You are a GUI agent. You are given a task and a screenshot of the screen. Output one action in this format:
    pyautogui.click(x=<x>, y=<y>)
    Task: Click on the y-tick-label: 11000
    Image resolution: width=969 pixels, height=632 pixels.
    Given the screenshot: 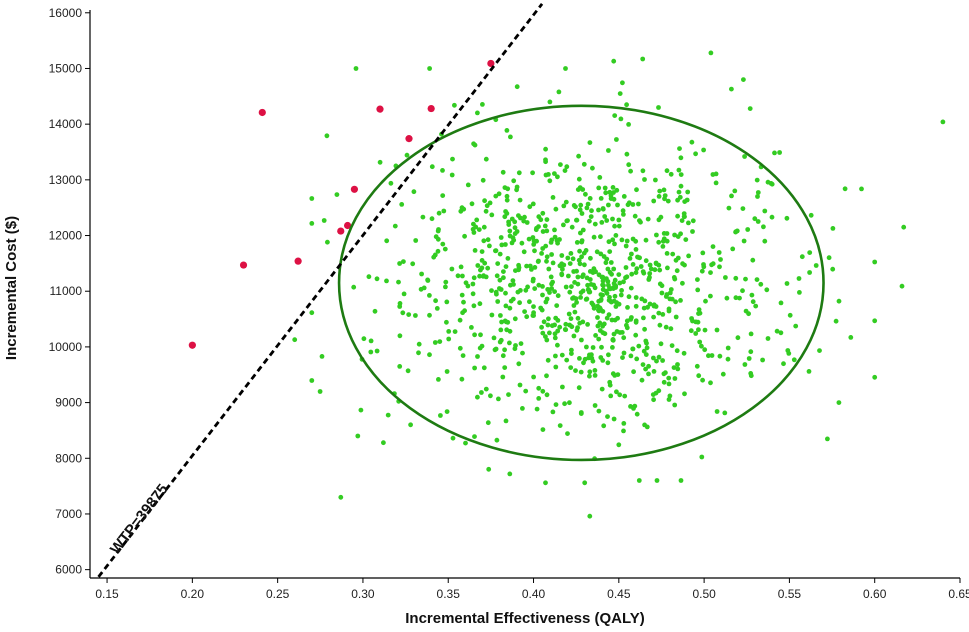 What is the action you would take?
    pyautogui.click(x=66, y=291)
    